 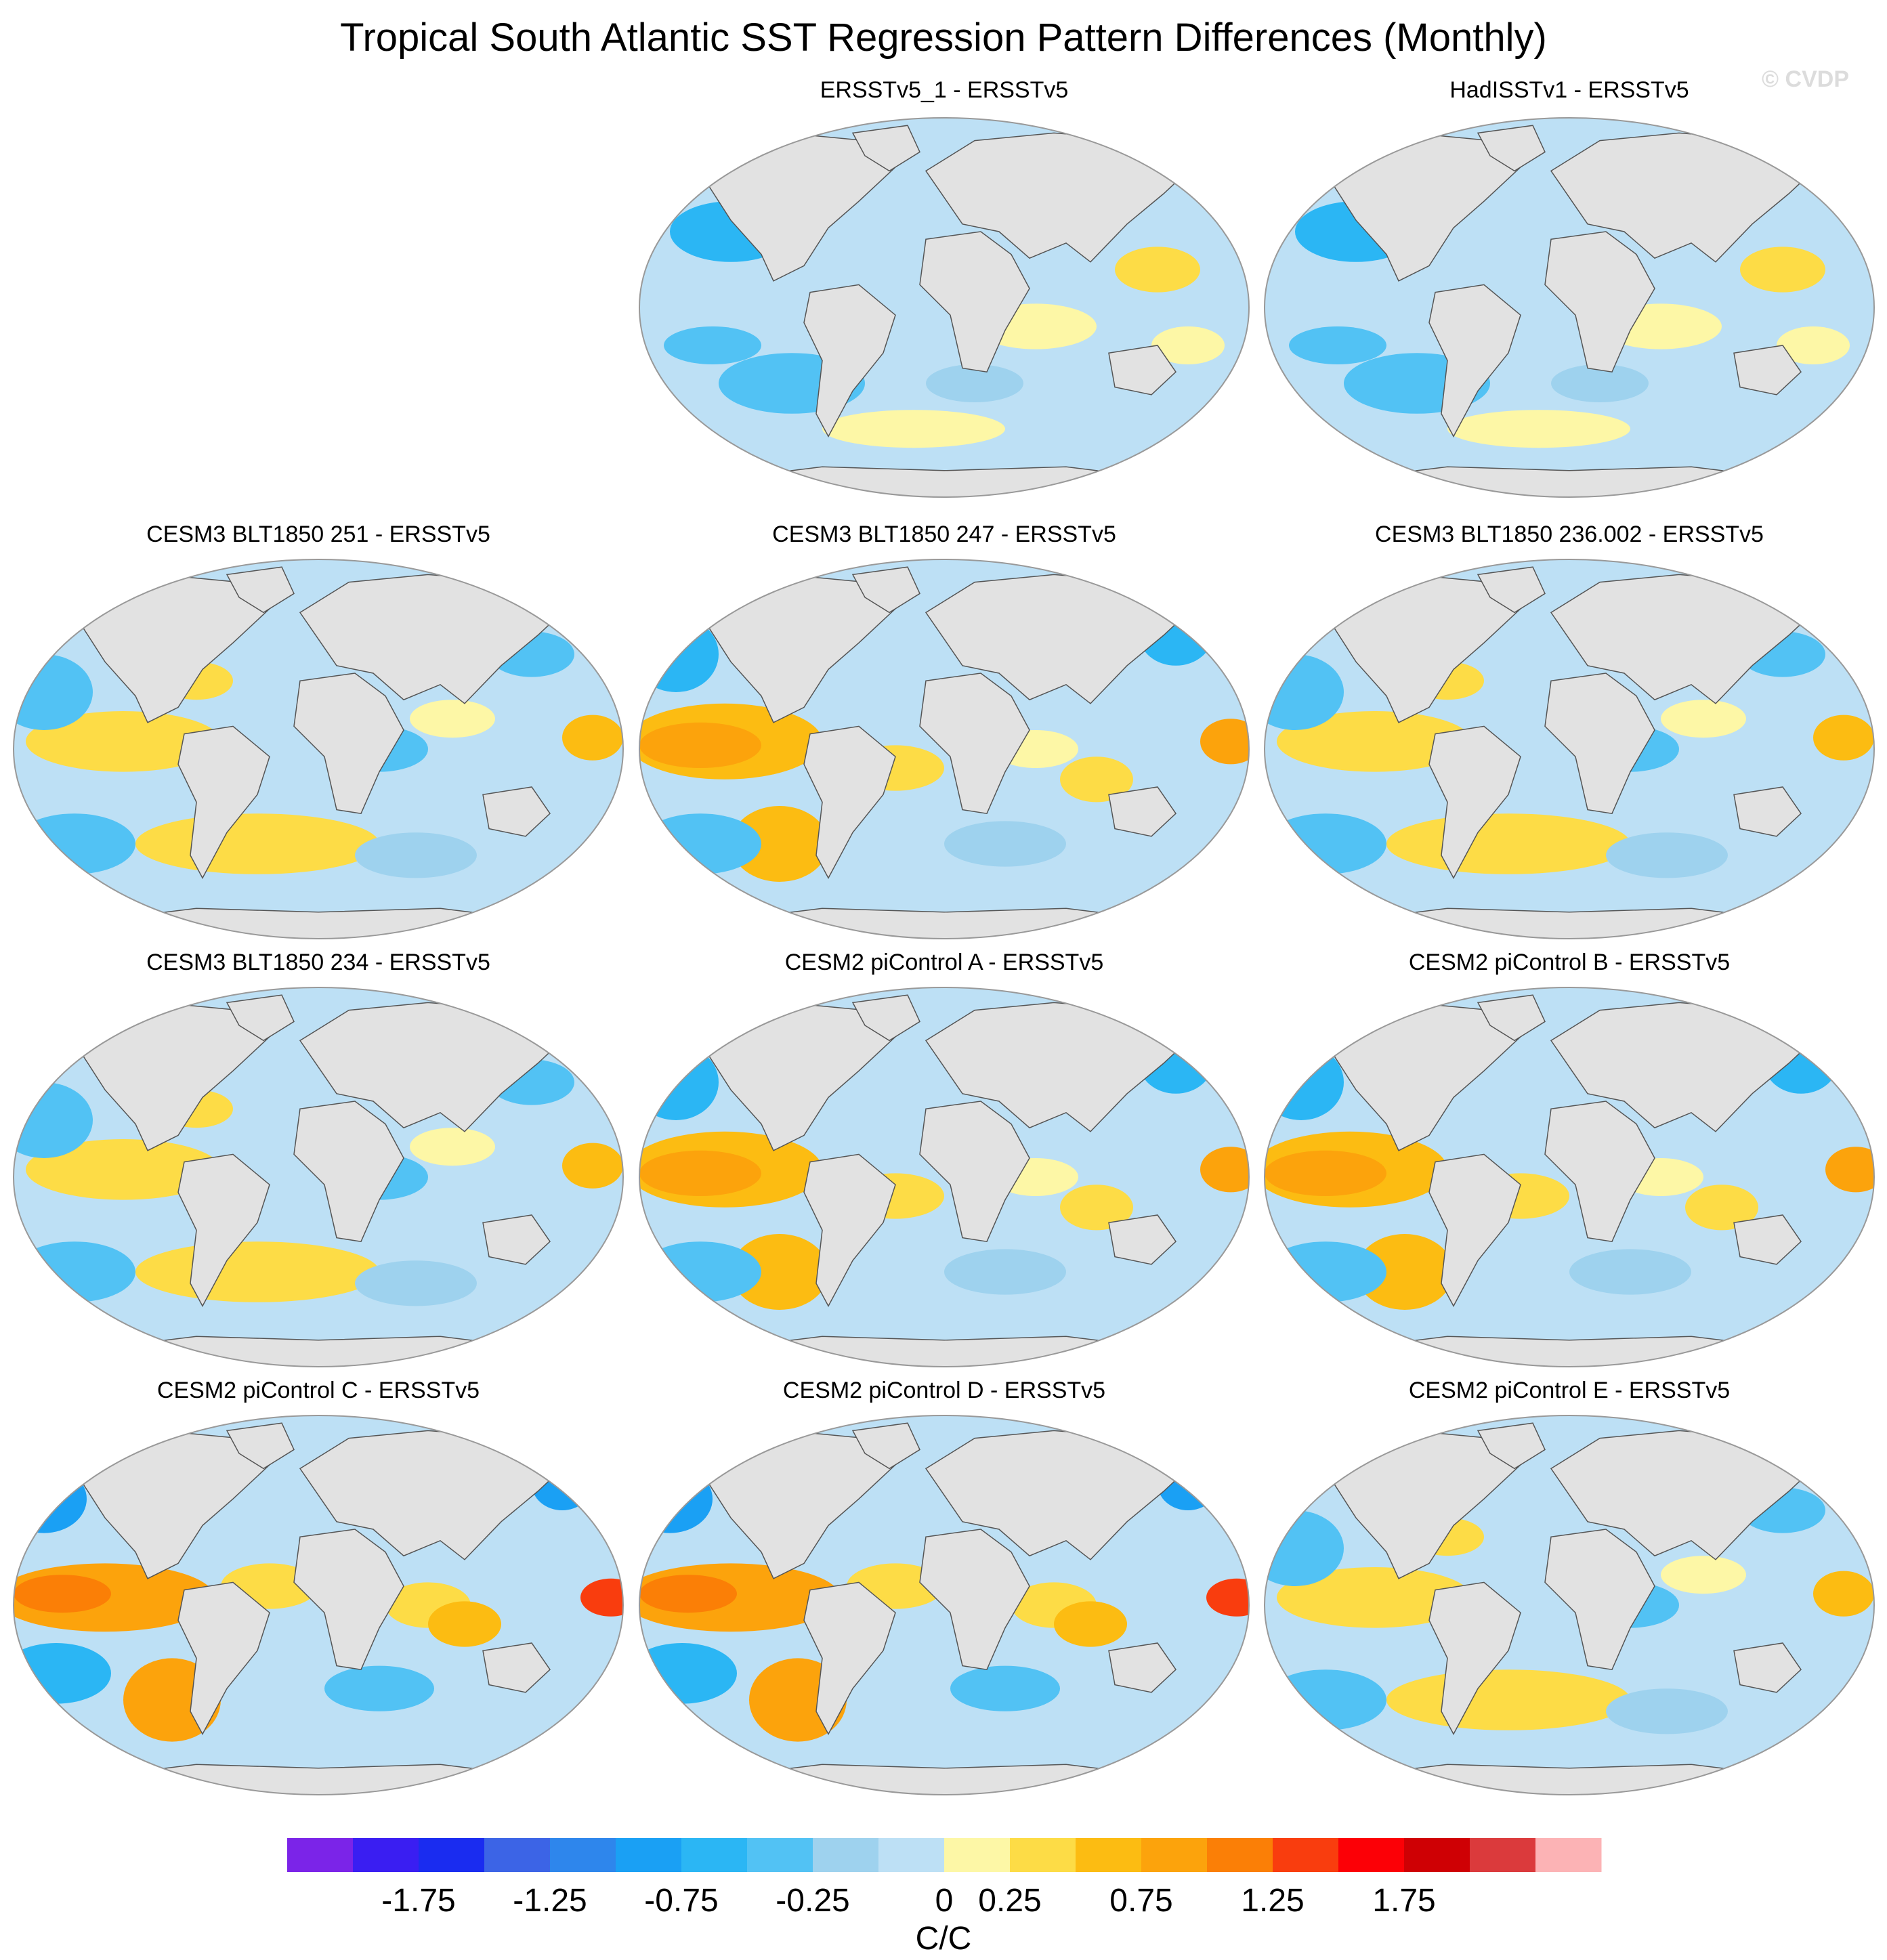 I want to click on panel-title: CESM2 piControl C - ERSSTv5, so click(x=318, y=1390).